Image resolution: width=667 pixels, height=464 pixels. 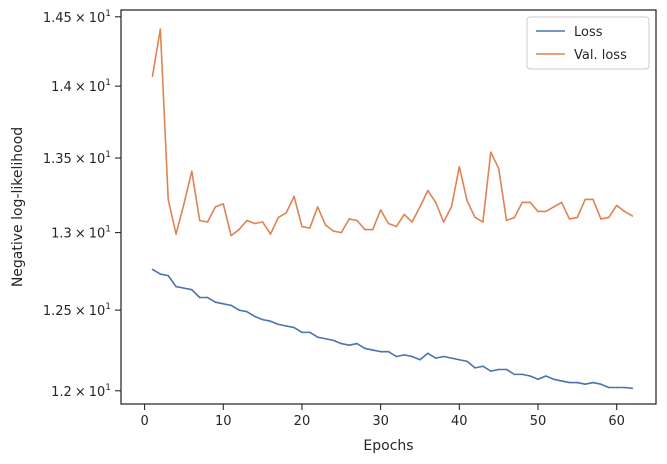 What do you see at coordinates (81, 391) in the screenshot?
I see `y-tick-label: 1.2 × 10¹` at bounding box center [81, 391].